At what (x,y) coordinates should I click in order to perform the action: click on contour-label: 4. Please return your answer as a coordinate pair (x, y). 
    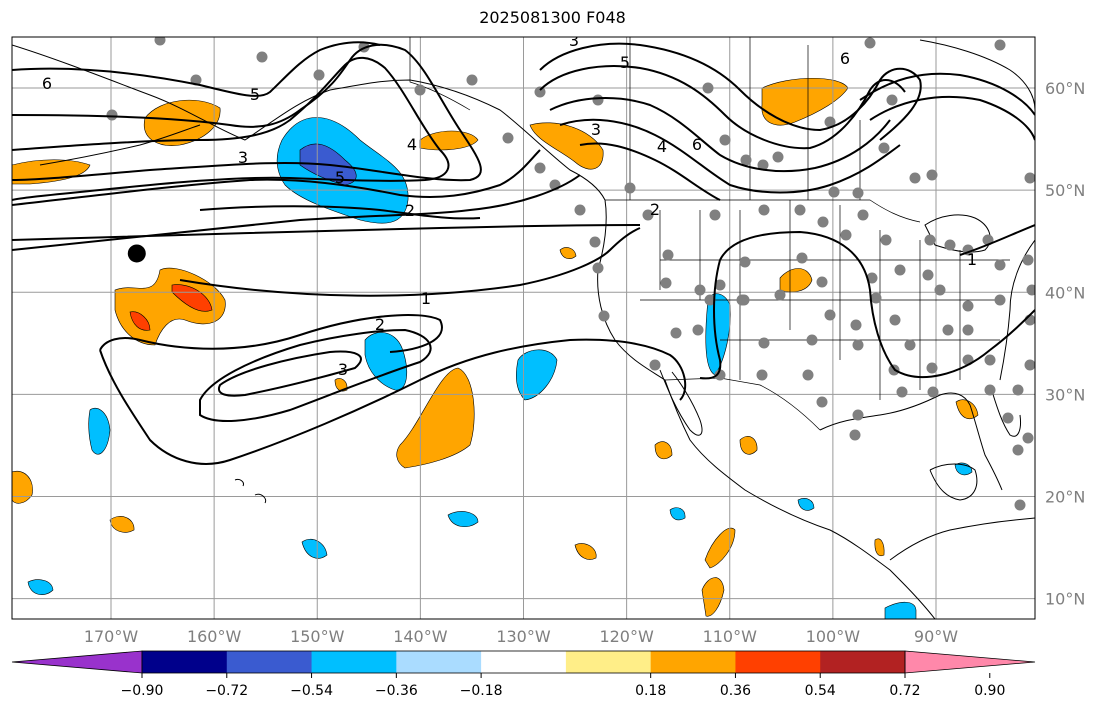
    Looking at the image, I should click on (662, 146).